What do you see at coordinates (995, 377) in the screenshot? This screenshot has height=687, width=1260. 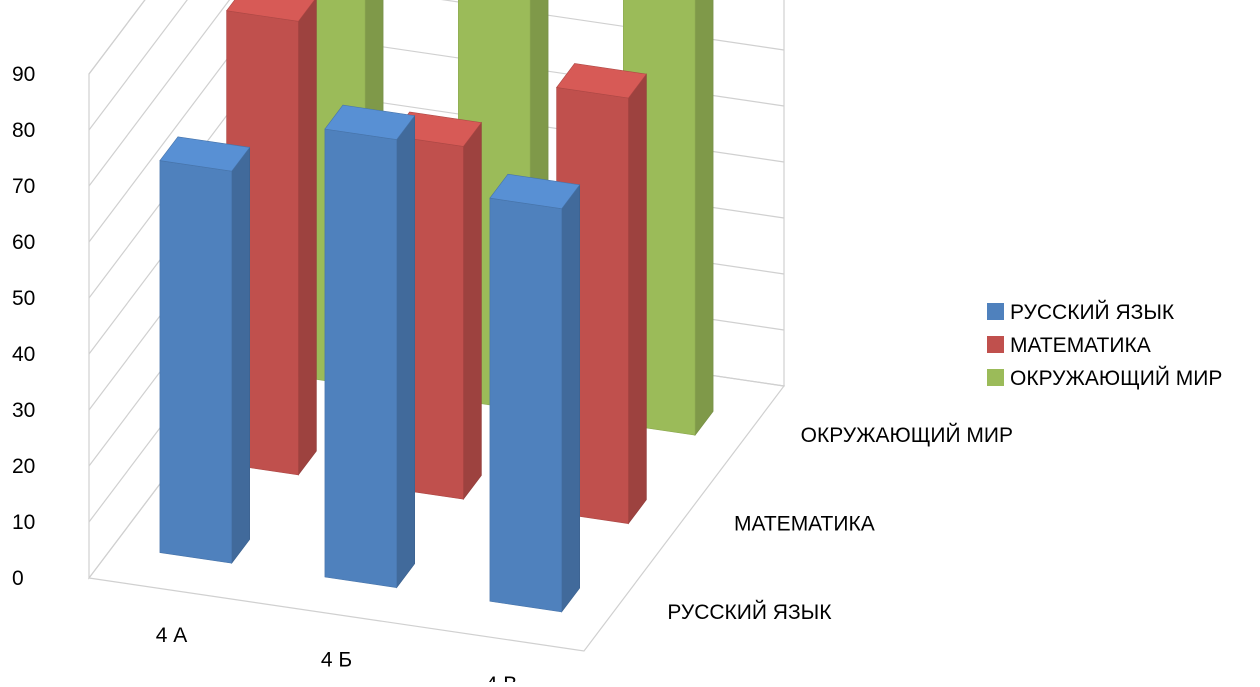 I see `legend-swatch-окружающий-мир` at bounding box center [995, 377].